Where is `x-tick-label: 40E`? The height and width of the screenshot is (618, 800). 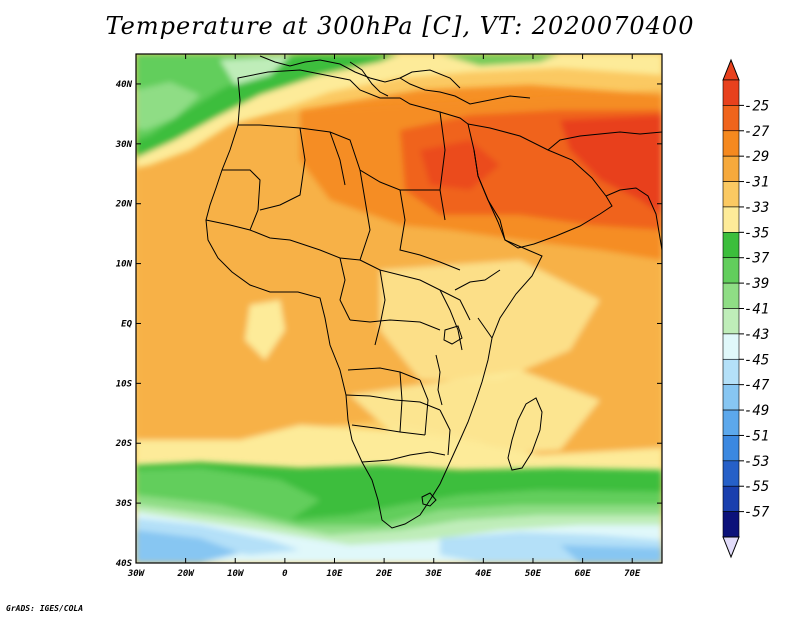
x-tick-label: 40E is located at coordinates (483, 574).